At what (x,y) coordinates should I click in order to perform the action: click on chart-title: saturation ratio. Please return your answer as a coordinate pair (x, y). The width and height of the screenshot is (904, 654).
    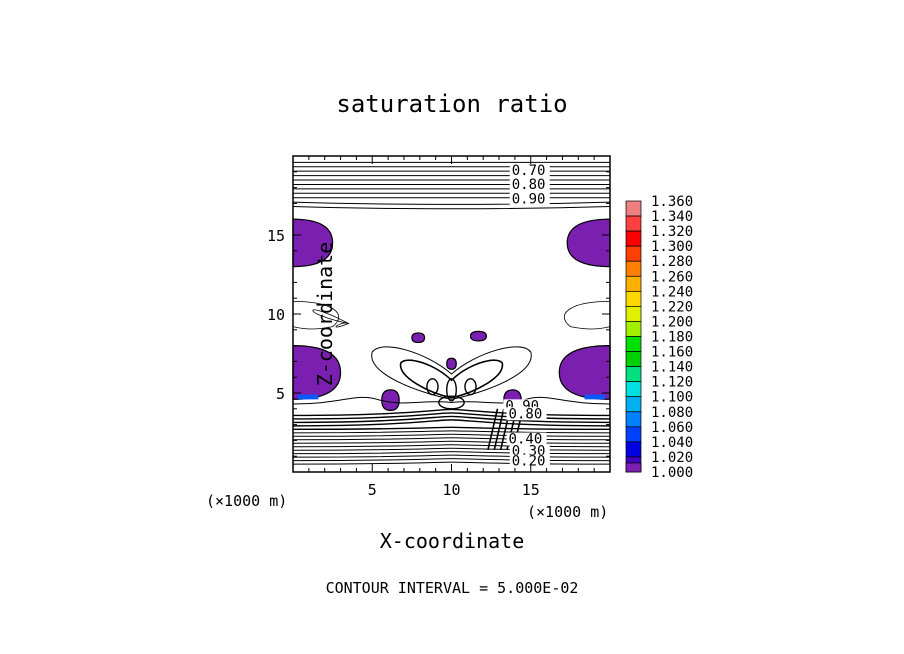
    Looking at the image, I should click on (451, 104).